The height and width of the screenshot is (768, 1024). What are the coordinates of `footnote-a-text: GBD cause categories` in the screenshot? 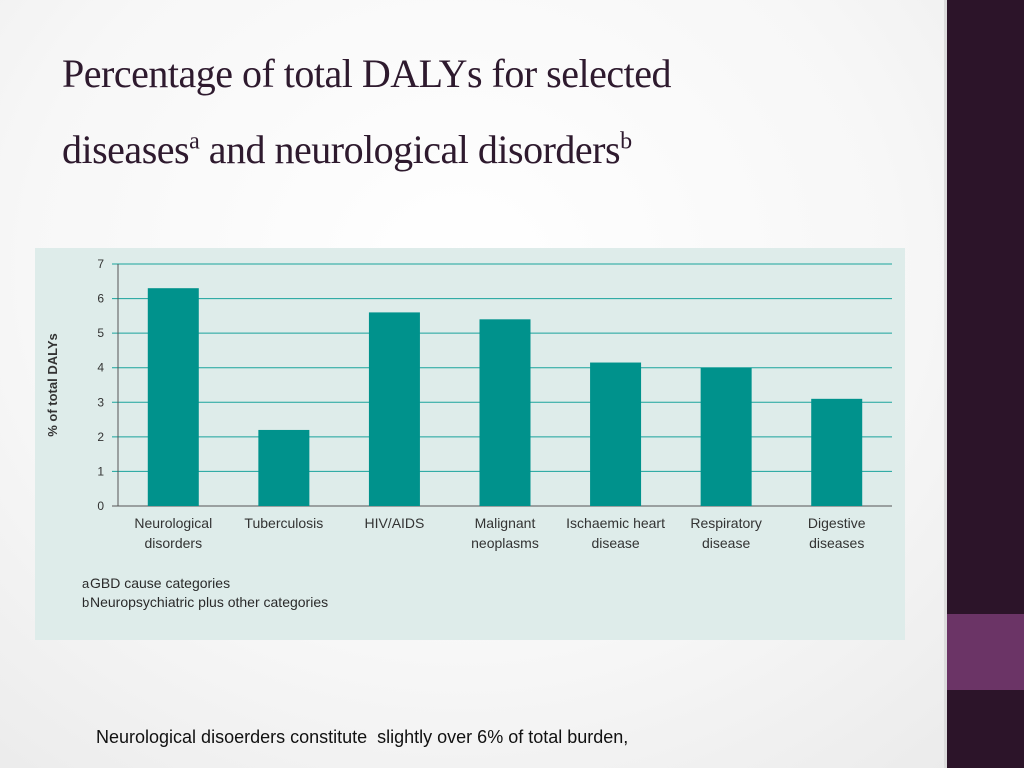 It's located at (160, 583).